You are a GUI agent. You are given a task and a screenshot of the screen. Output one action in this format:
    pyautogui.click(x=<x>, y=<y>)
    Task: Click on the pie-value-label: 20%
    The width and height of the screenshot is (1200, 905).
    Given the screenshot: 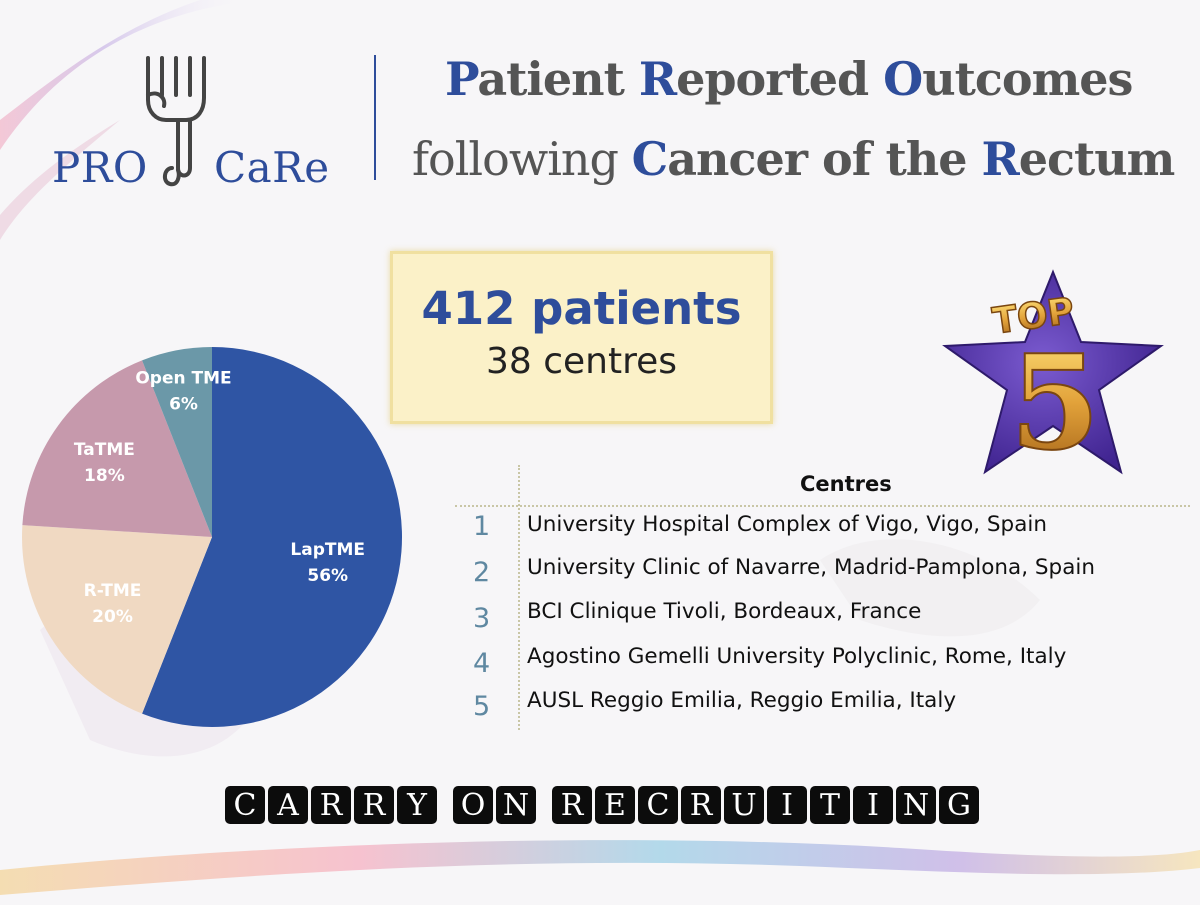 What is the action you would take?
    pyautogui.click(x=112, y=617)
    